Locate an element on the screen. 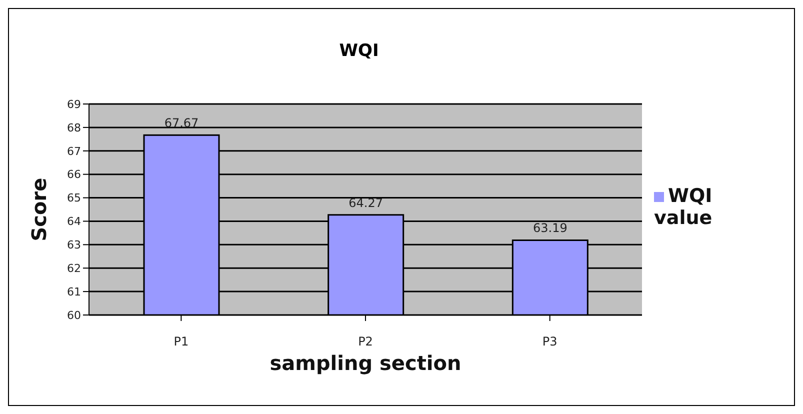 The width and height of the screenshot is (803, 414). x-tick-label: P1 is located at coordinates (181, 341).